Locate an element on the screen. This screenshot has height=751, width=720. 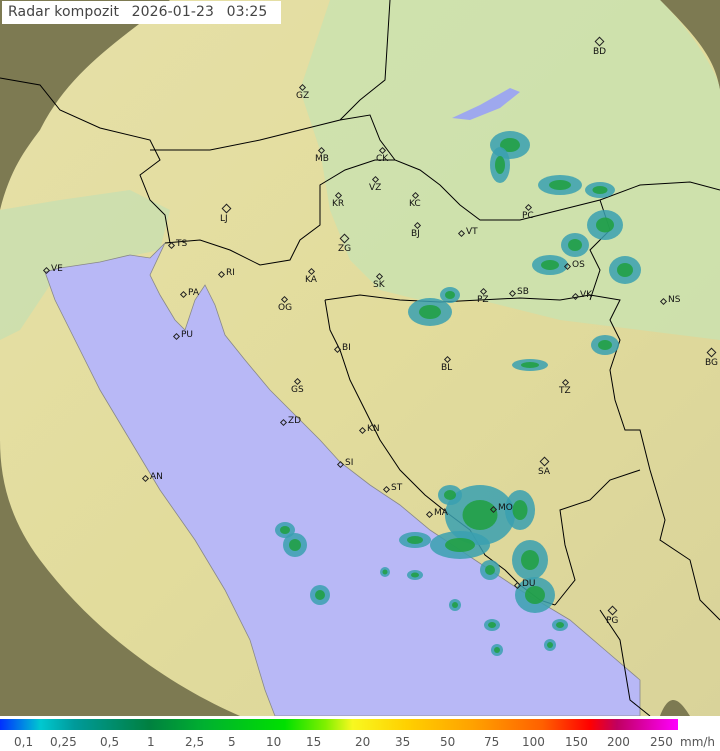
city-label: SB is located at coordinates (523, 292).